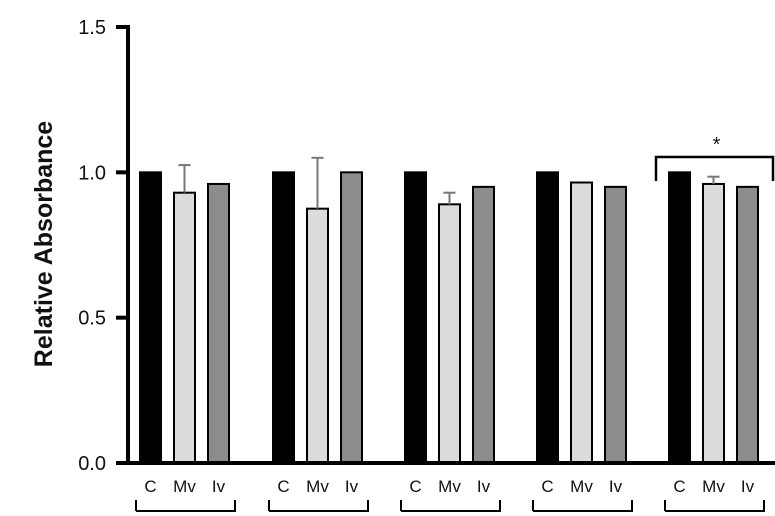  Describe the element at coordinates (92, 28) in the screenshot. I see `y-tick-label: 1.5` at that location.